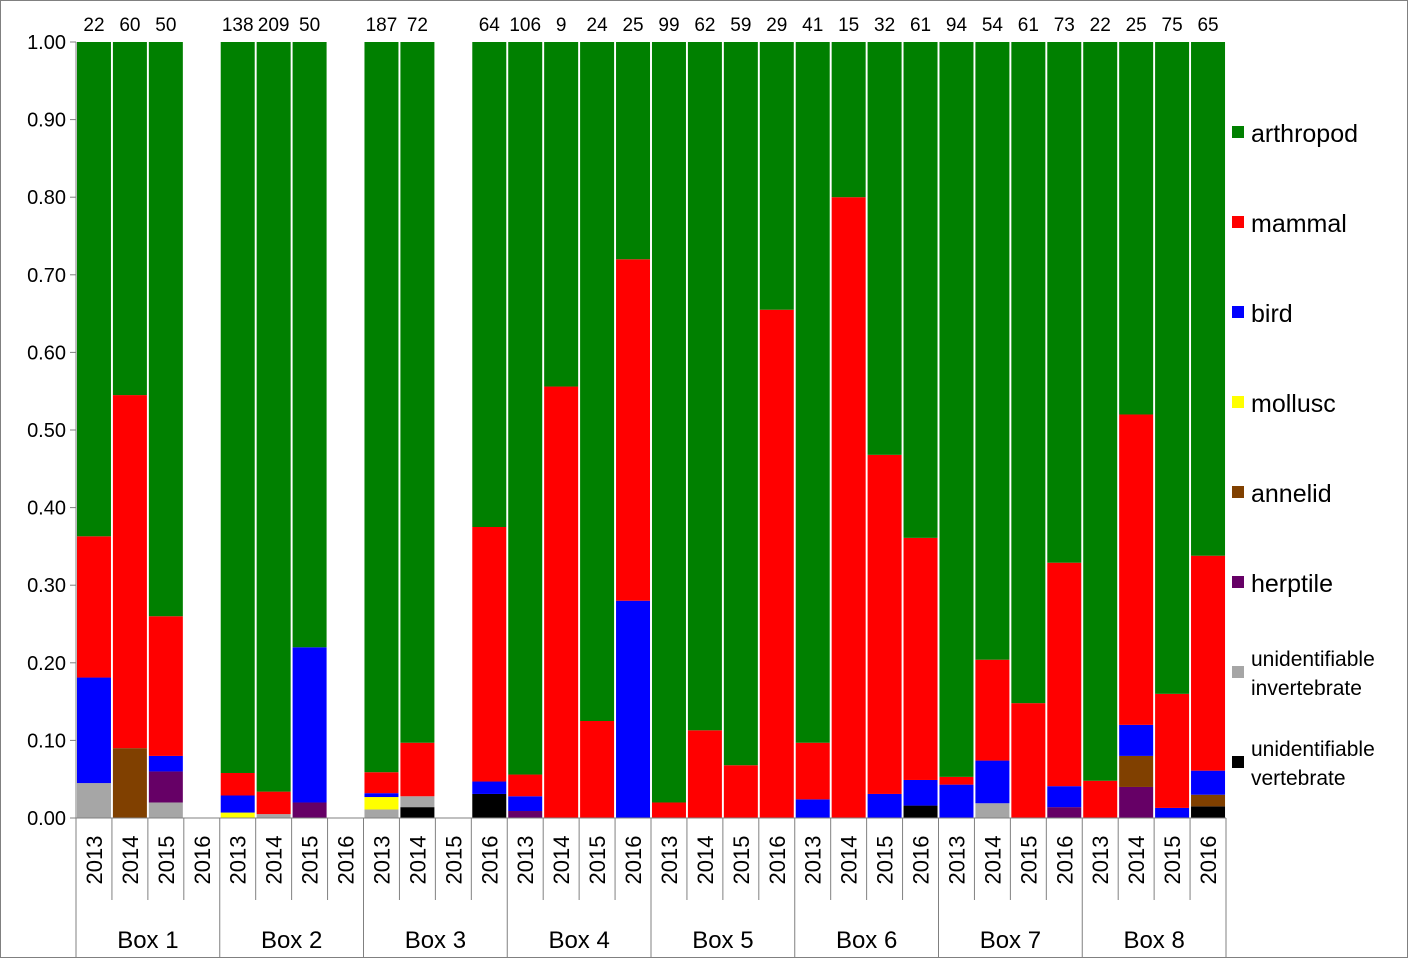  Describe the element at coordinates (46, 121) in the screenshot. I see `y-tick-label: 0.90` at that location.